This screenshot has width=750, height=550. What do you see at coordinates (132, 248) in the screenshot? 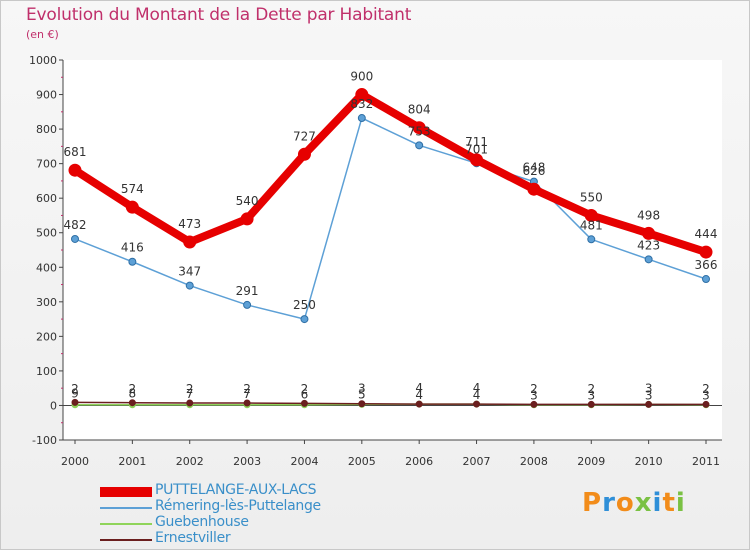
I see `data-label: 416` at bounding box center [132, 248].